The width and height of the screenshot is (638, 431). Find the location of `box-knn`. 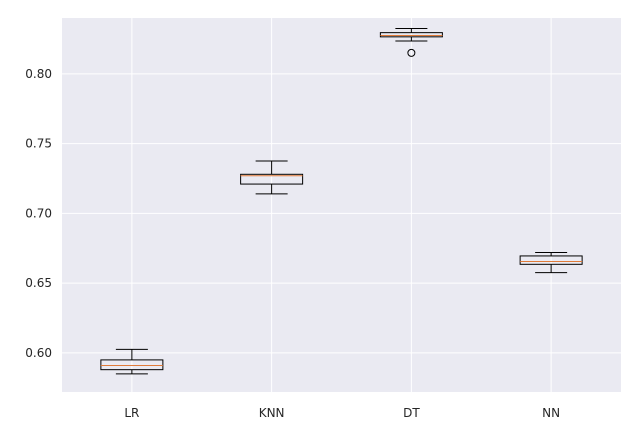

box-knn is located at coordinates (272, 177).